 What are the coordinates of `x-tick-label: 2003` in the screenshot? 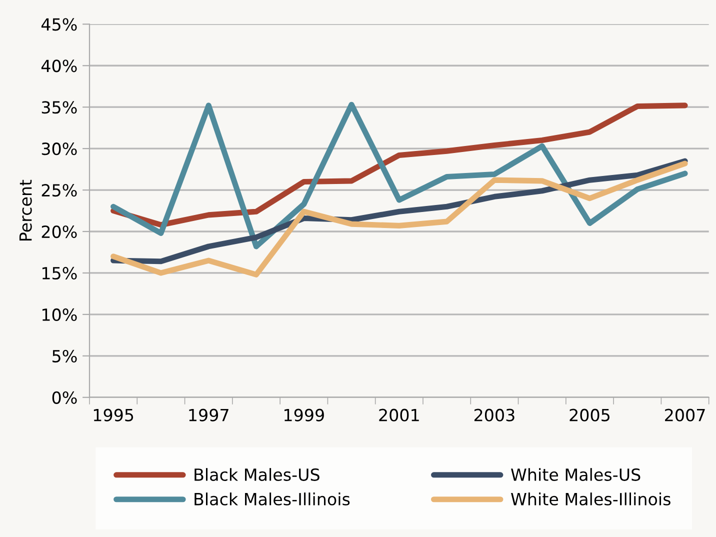 It's located at (494, 415).